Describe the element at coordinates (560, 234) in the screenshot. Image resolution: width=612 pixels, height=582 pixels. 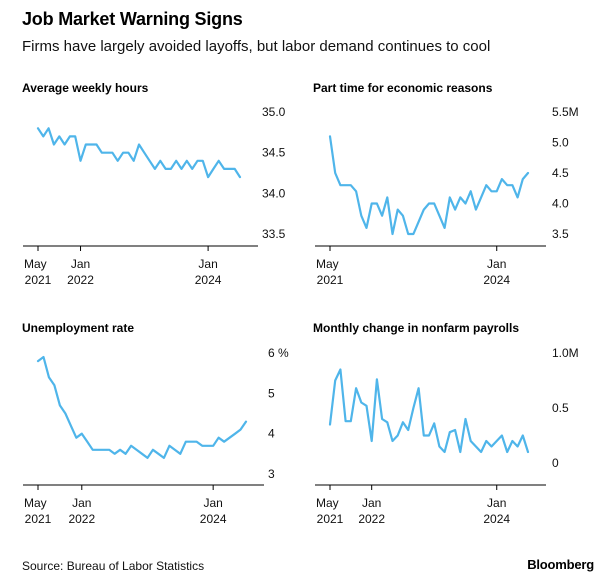
I see `y-tick-label: 3.5` at that location.